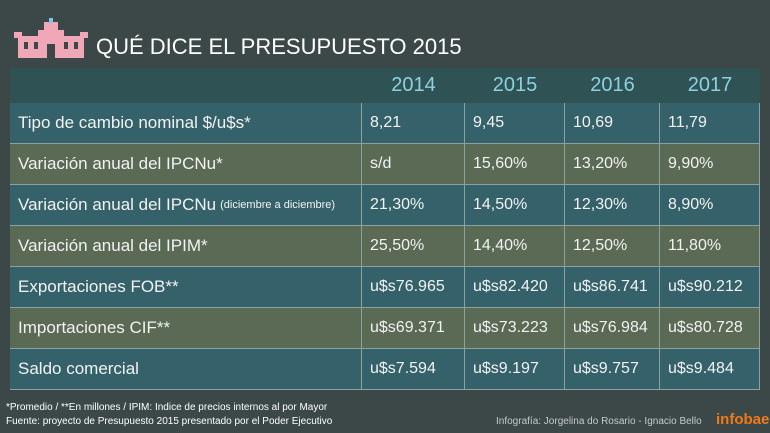  Describe the element at coordinates (612, 85) in the screenshot. I see `column-header: 2016` at that location.